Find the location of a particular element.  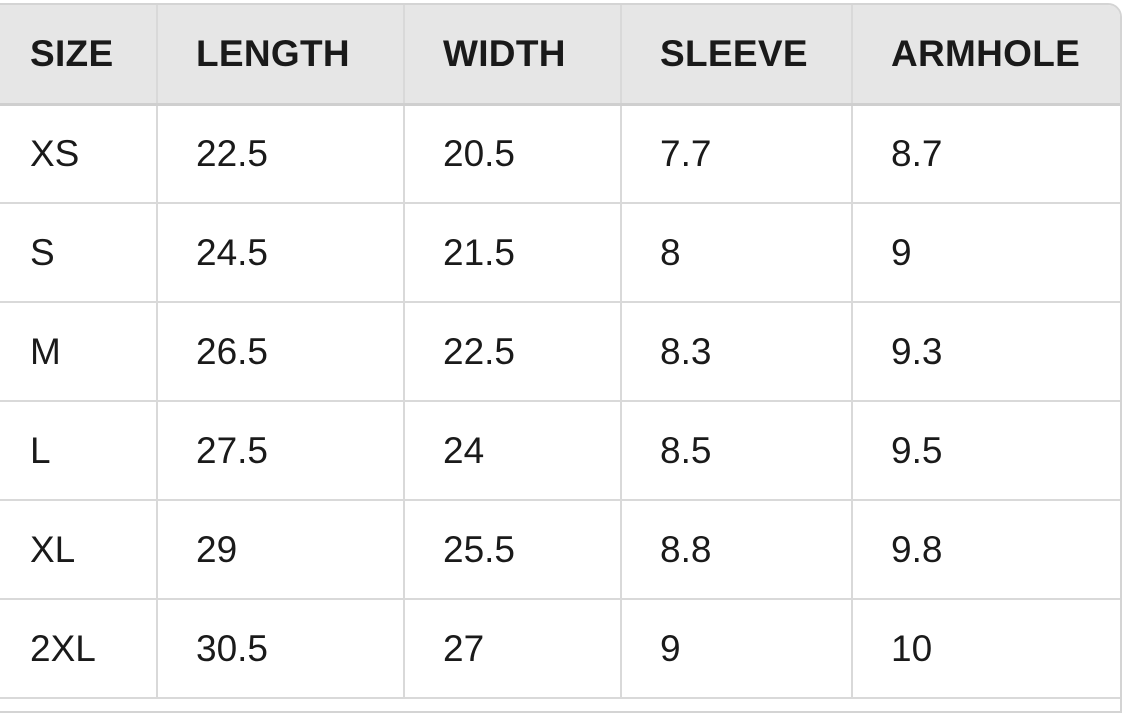

measurement-cell: 27.5 is located at coordinates (281, 451).